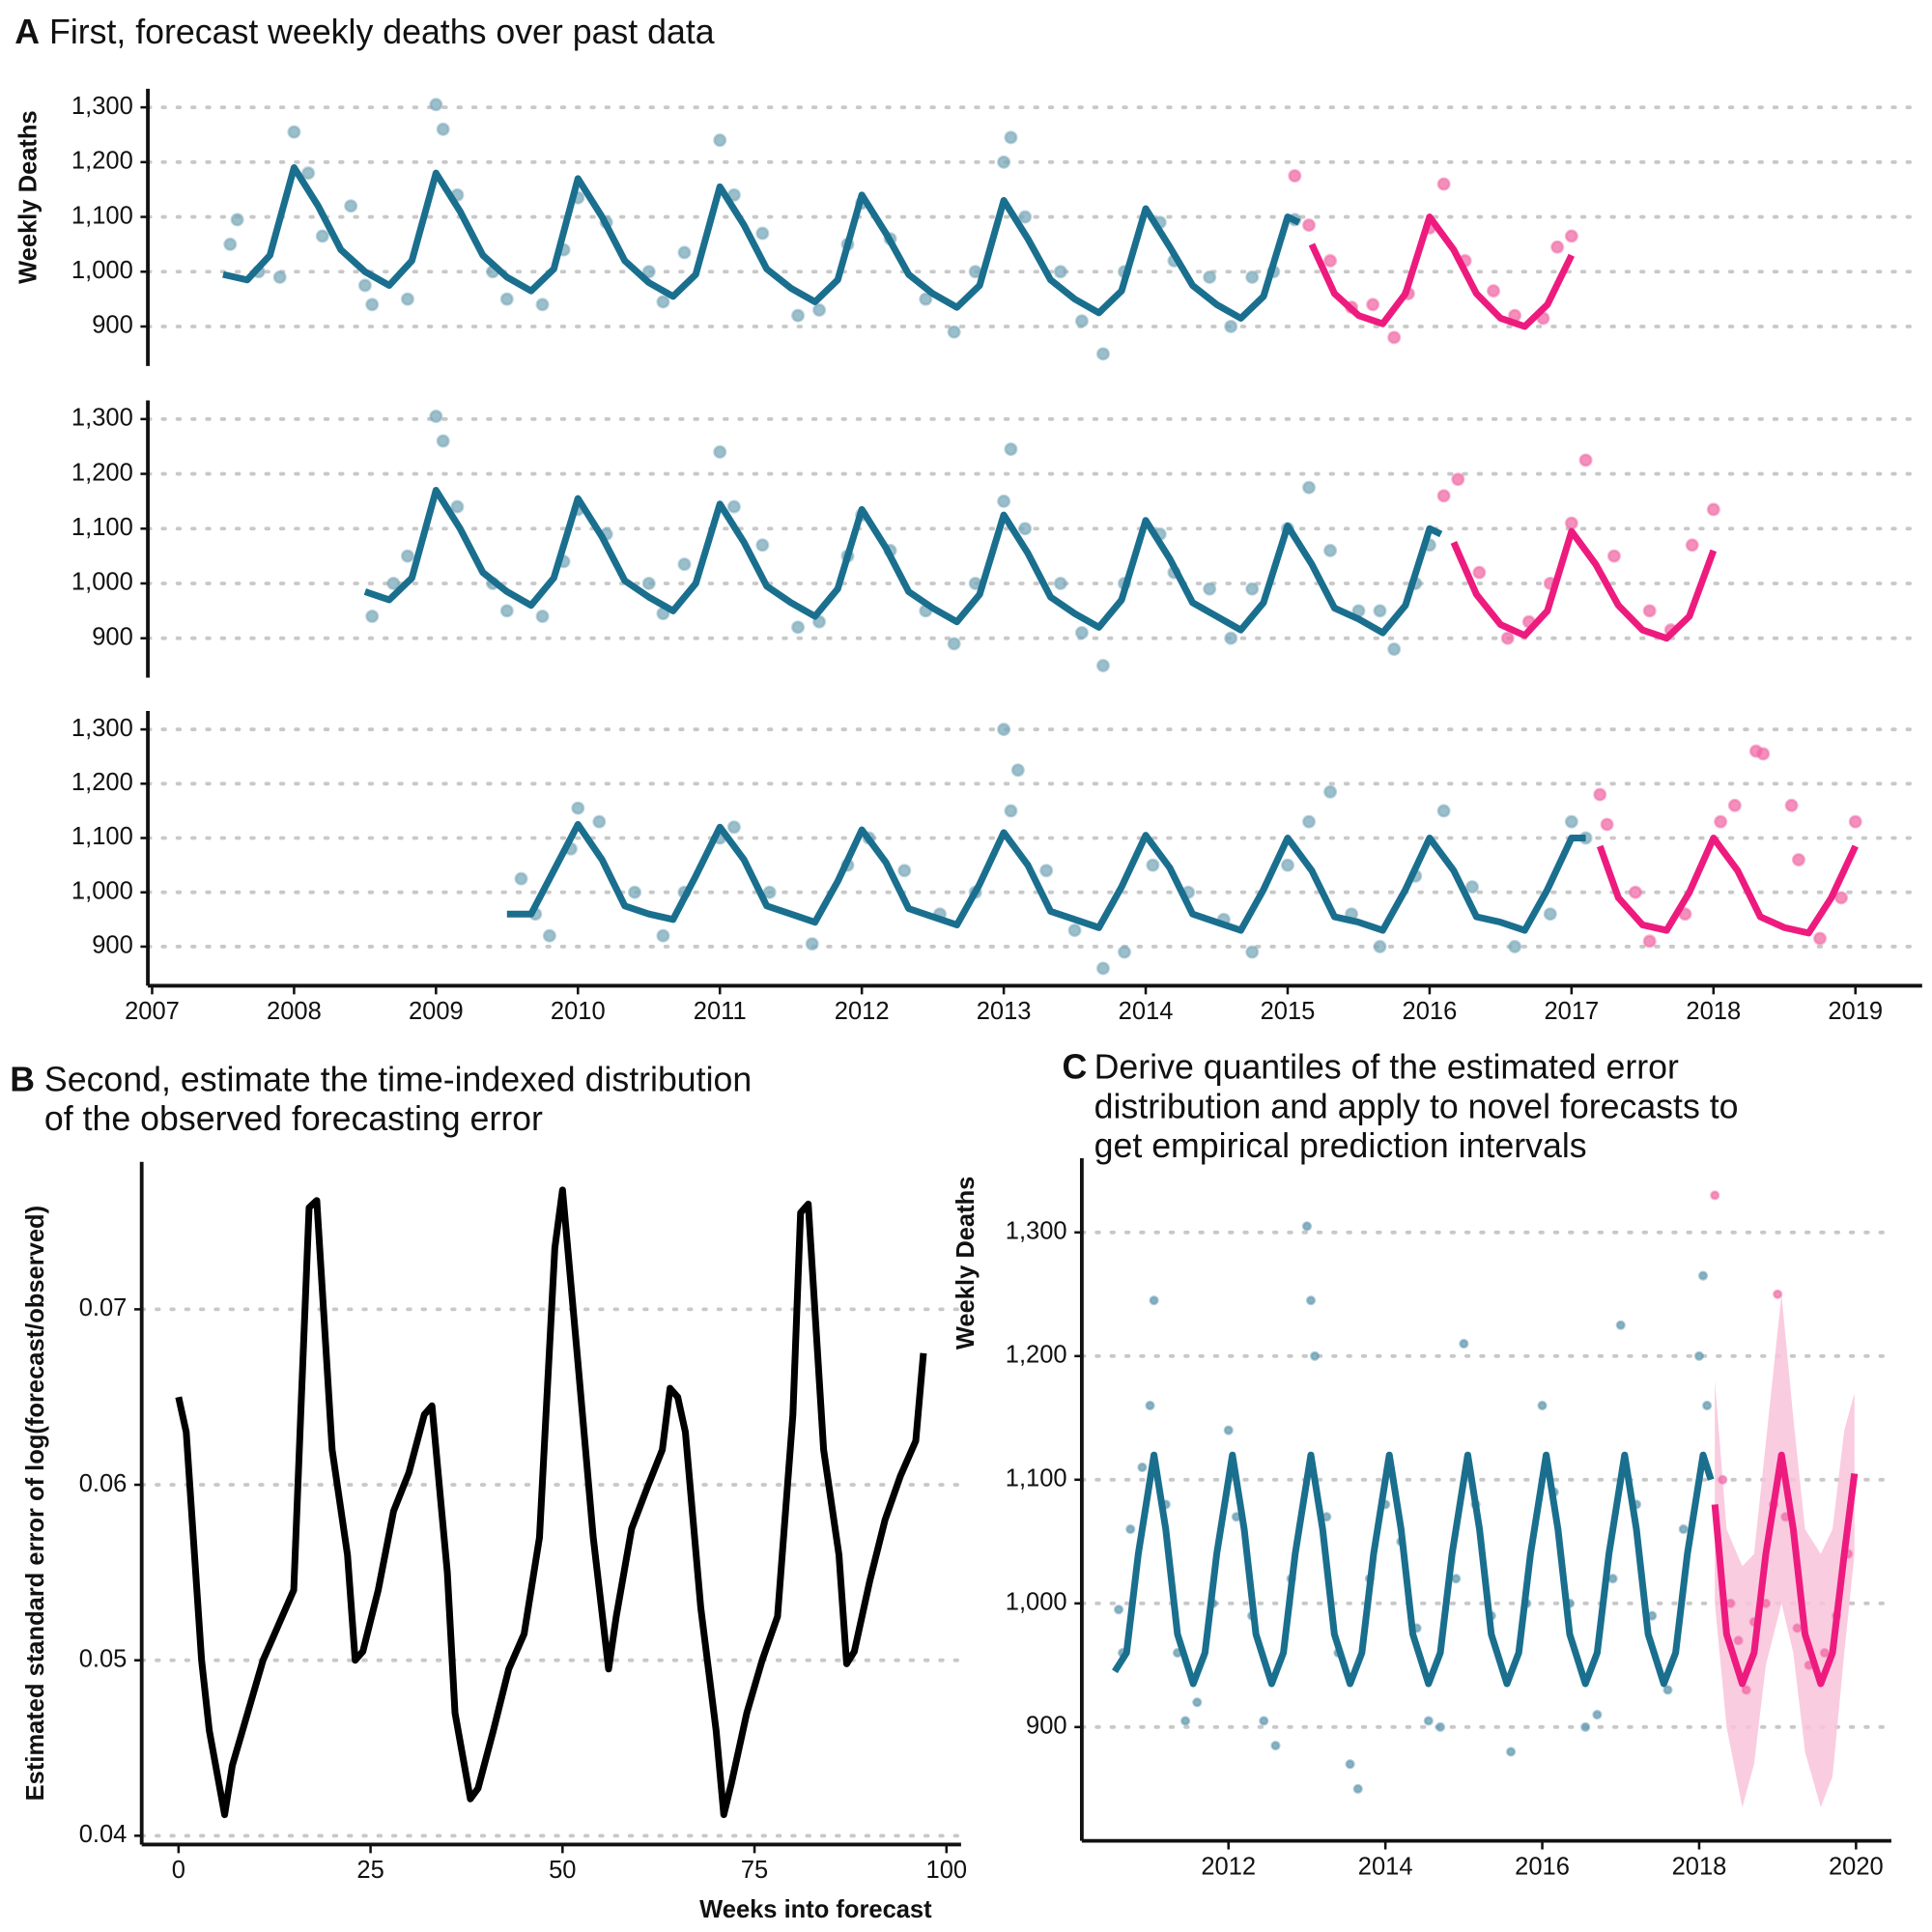 This screenshot has width=1932, height=1932. I want to click on x-tick-label: 2018, so click(1713, 1011).